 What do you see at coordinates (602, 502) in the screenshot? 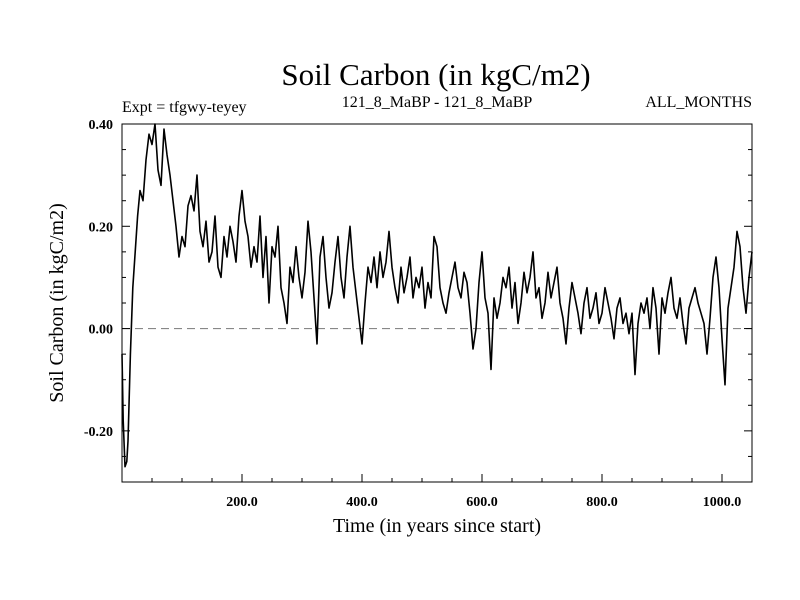
I see `x-tick-label: 800.0` at bounding box center [602, 502].